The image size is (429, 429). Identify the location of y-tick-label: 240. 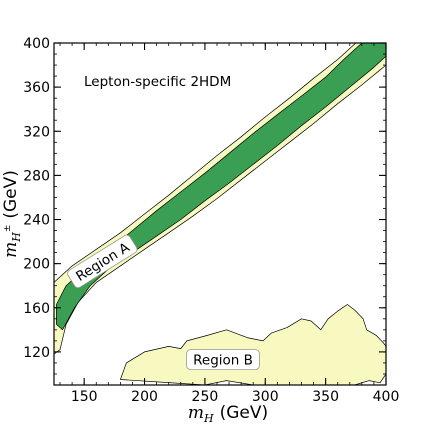
(36, 221).